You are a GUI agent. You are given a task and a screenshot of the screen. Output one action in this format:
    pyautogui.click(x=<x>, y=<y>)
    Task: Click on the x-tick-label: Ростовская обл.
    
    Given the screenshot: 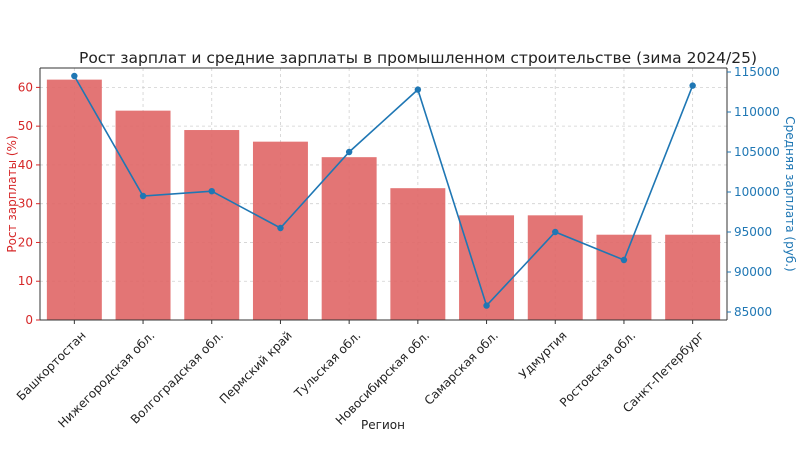 What is the action you would take?
    pyautogui.click(x=597, y=368)
    